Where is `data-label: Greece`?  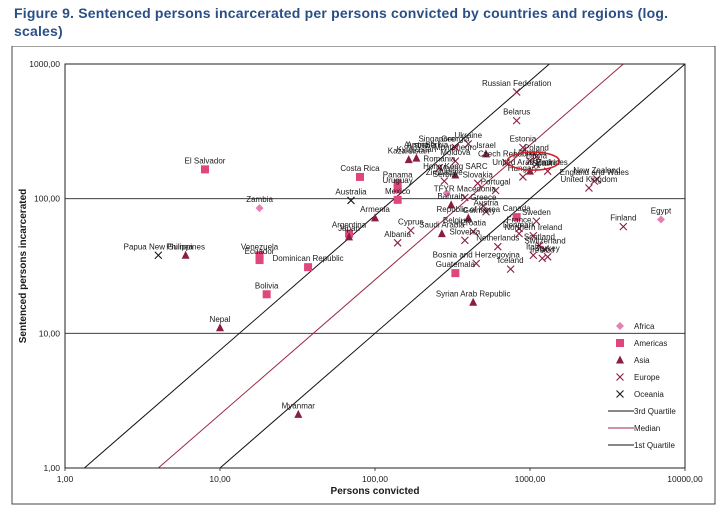
data-label: Greece is located at coordinates (483, 197).